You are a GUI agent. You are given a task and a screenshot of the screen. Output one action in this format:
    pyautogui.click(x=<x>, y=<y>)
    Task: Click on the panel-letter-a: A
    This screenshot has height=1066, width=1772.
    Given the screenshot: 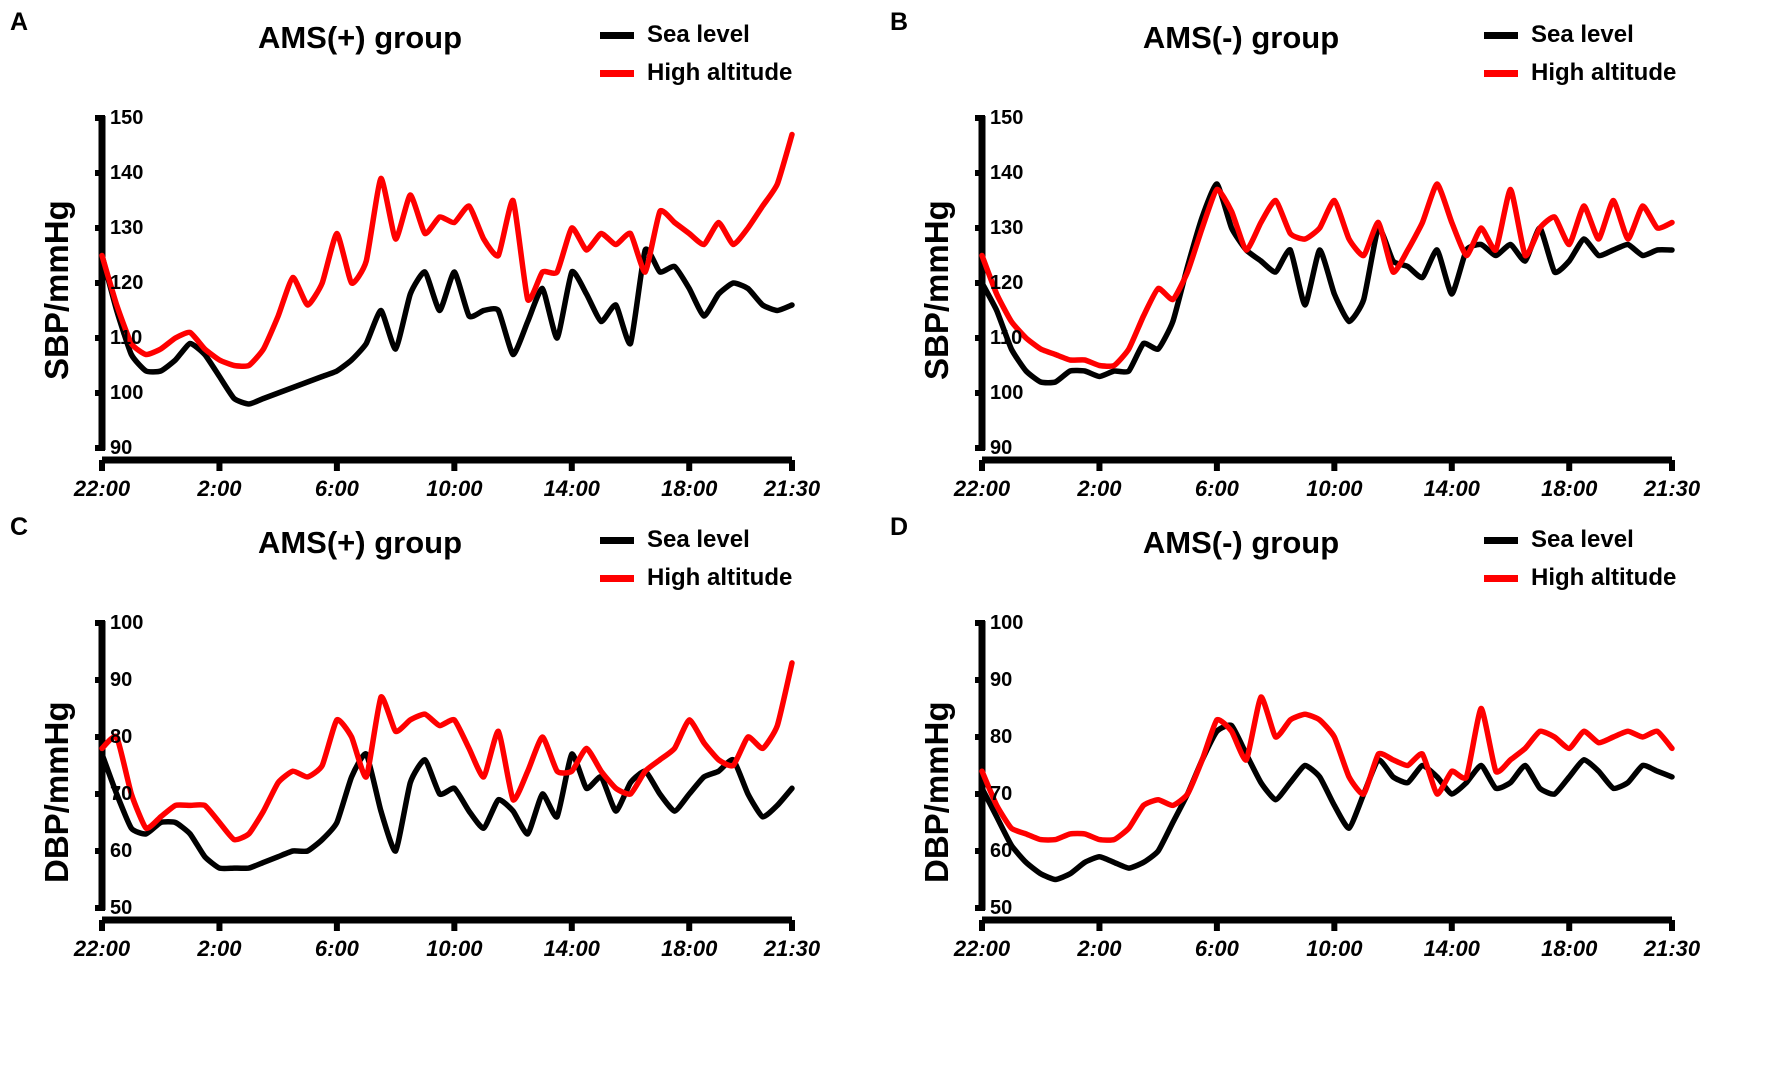 What is the action you would take?
    pyautogui.click(x=19, y=22)
    